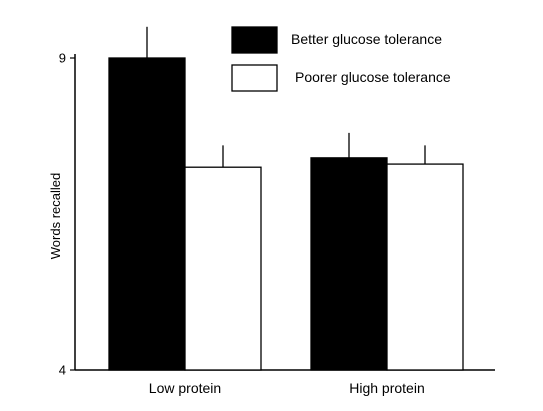 The image size is (543, 411). I want to click on legend-swatch-poorer, so click(254, 78).